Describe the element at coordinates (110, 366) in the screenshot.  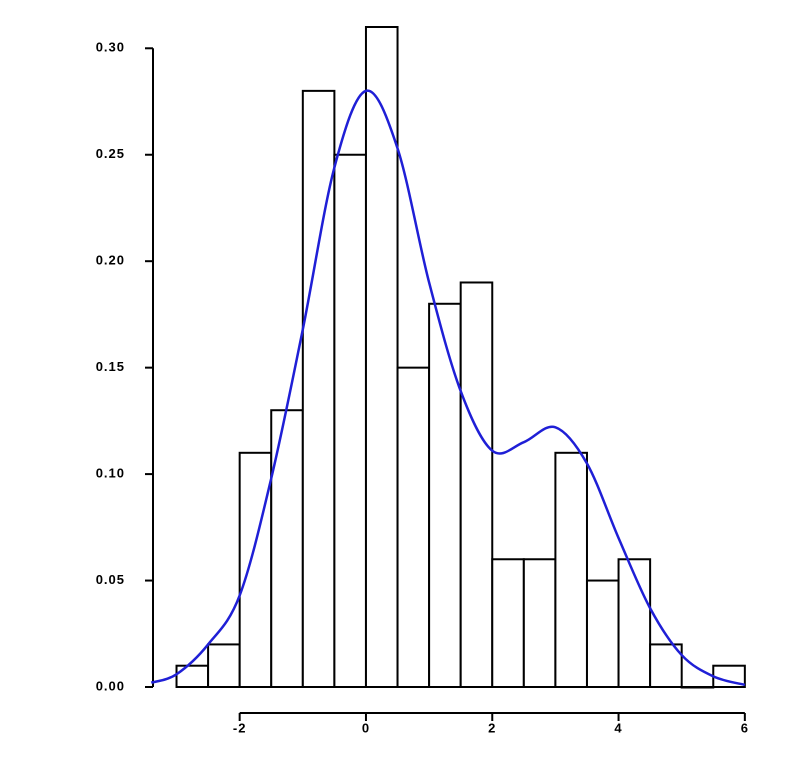
I see `y-tick-label: 0.15` at that location.